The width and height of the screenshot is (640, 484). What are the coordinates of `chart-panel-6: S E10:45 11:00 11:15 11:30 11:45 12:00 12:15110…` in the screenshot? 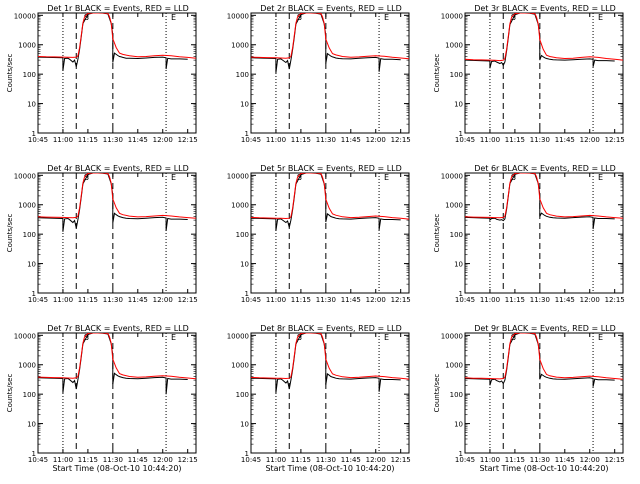 It's located at (529, 234).